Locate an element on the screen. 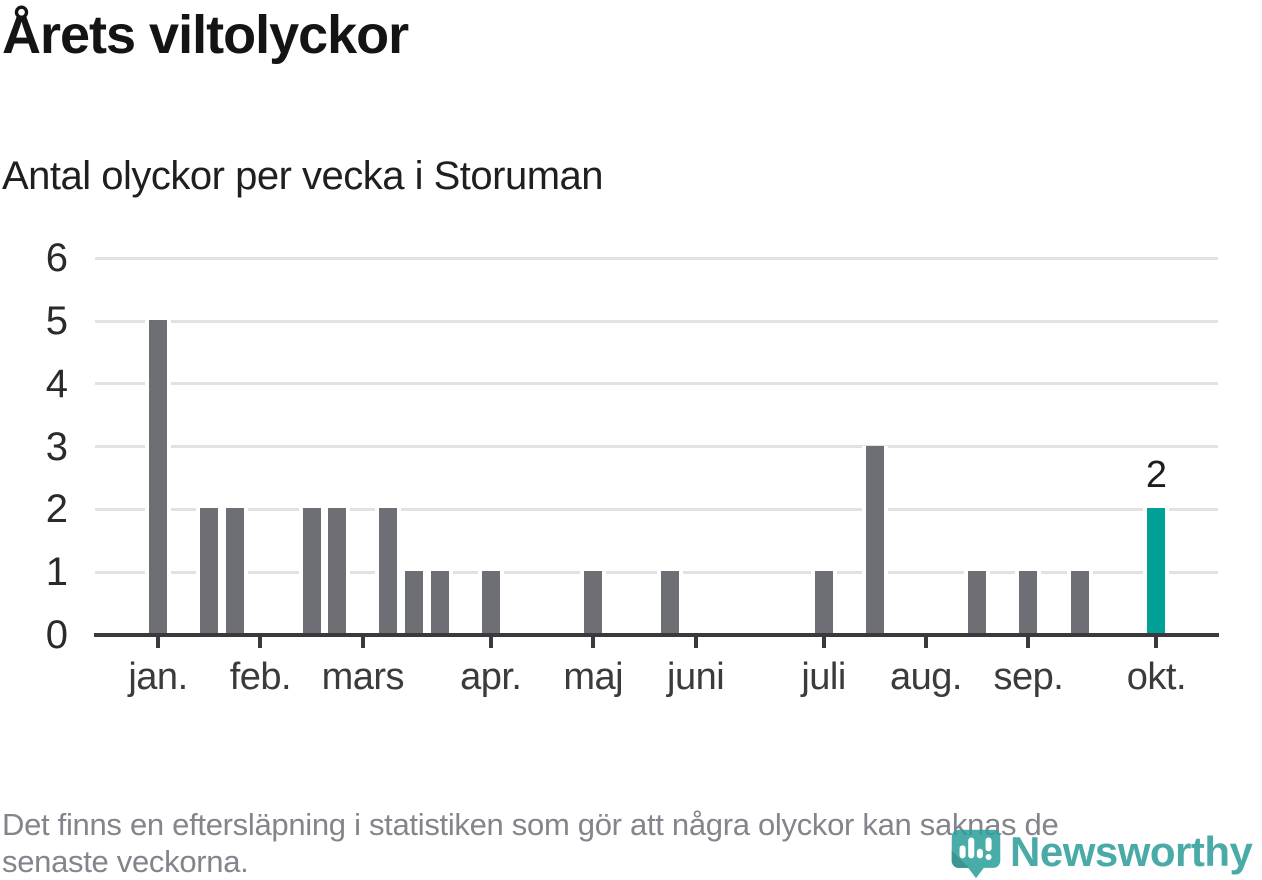 This screenshot has height=880, width=1262. x-tick-label-sep: sep. is located at coordinates (1028, 677).